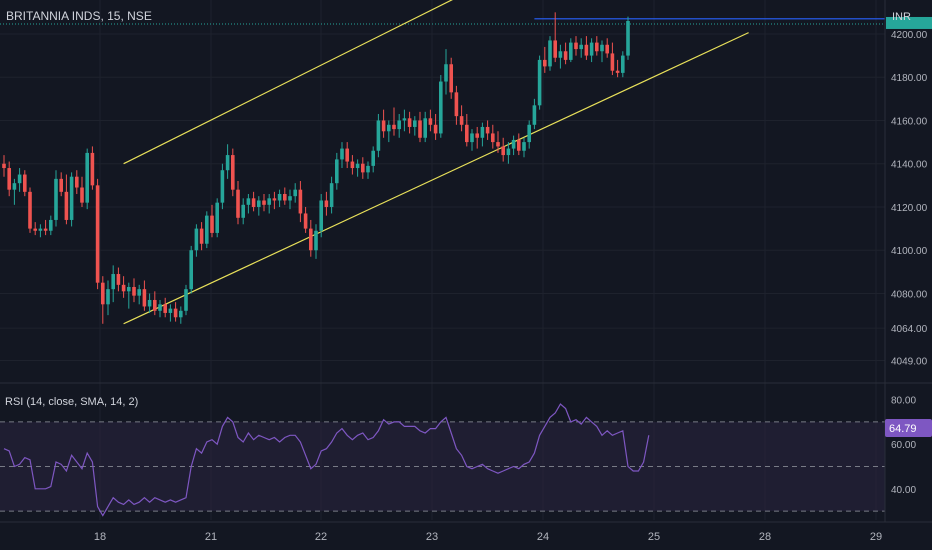 The height and width of the screenshot is (550, 932). I want to click on time-tick-label: 23, so click(432, 537).